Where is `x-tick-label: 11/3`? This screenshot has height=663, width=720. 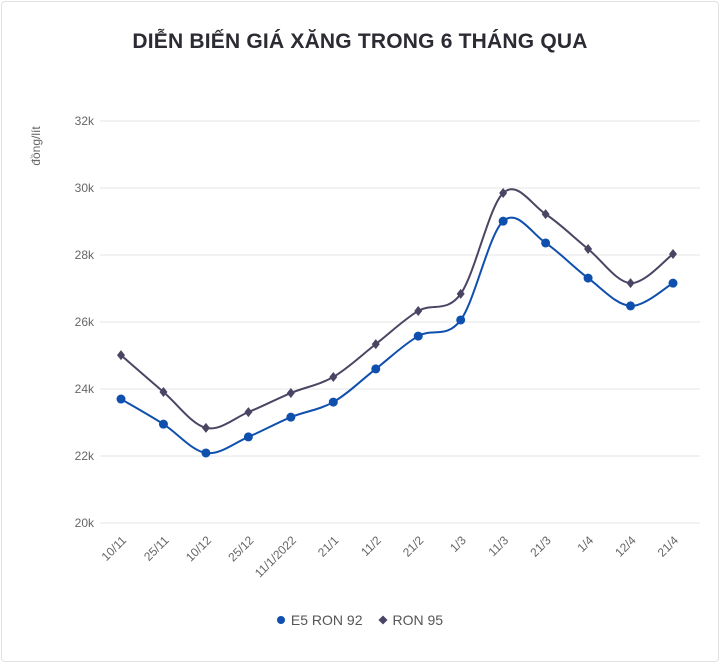 x-tick-label: 11/3 is located at coordinates (498, 546).